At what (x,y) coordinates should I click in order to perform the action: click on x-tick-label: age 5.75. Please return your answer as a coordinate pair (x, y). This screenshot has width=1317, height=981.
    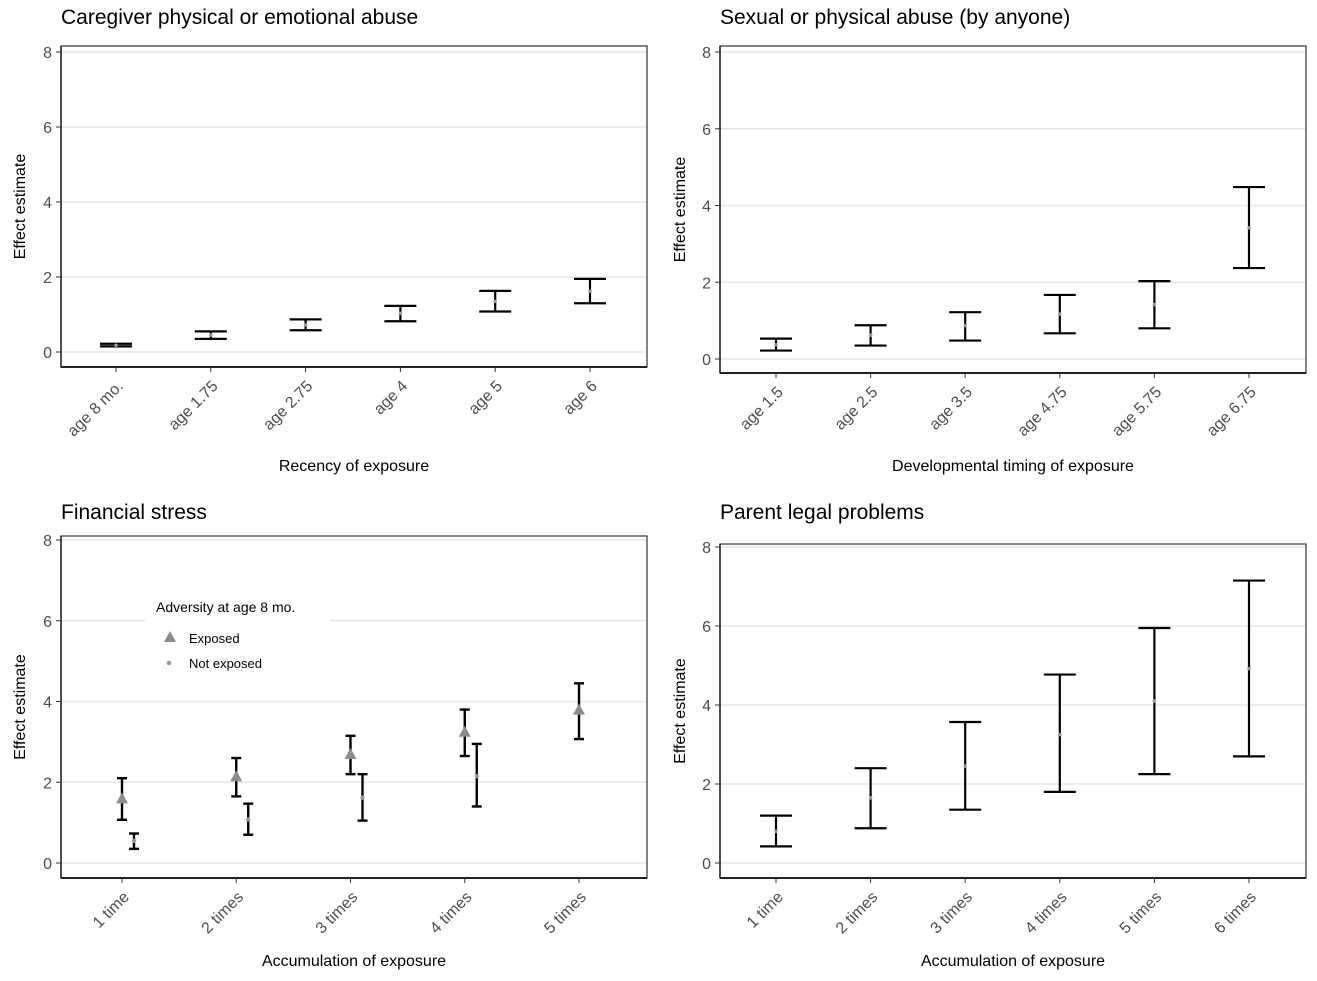
    Looking at the image, I should click on (1137, 412).